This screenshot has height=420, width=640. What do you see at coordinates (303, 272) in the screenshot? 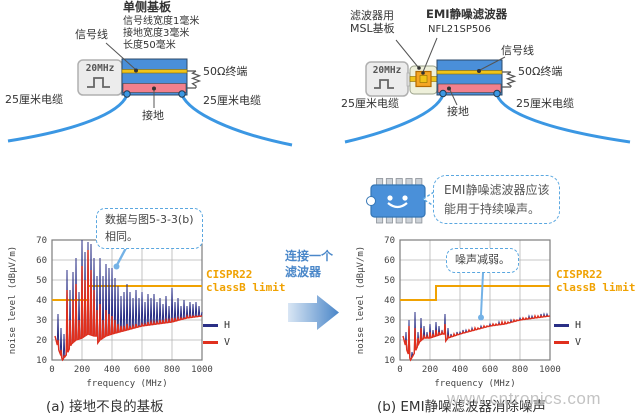
I see `arrow-label-2: 滤波器` at bounding box center [303, 272].